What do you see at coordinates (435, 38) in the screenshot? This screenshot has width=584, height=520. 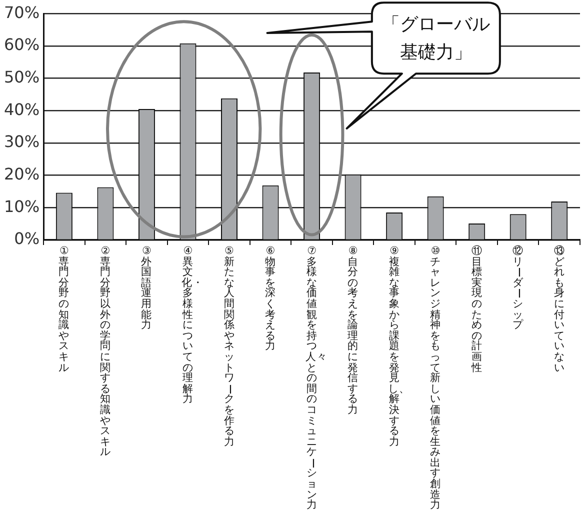 I see `annotation: 「グローバル基礎力」` at bounding box center [435, 38].